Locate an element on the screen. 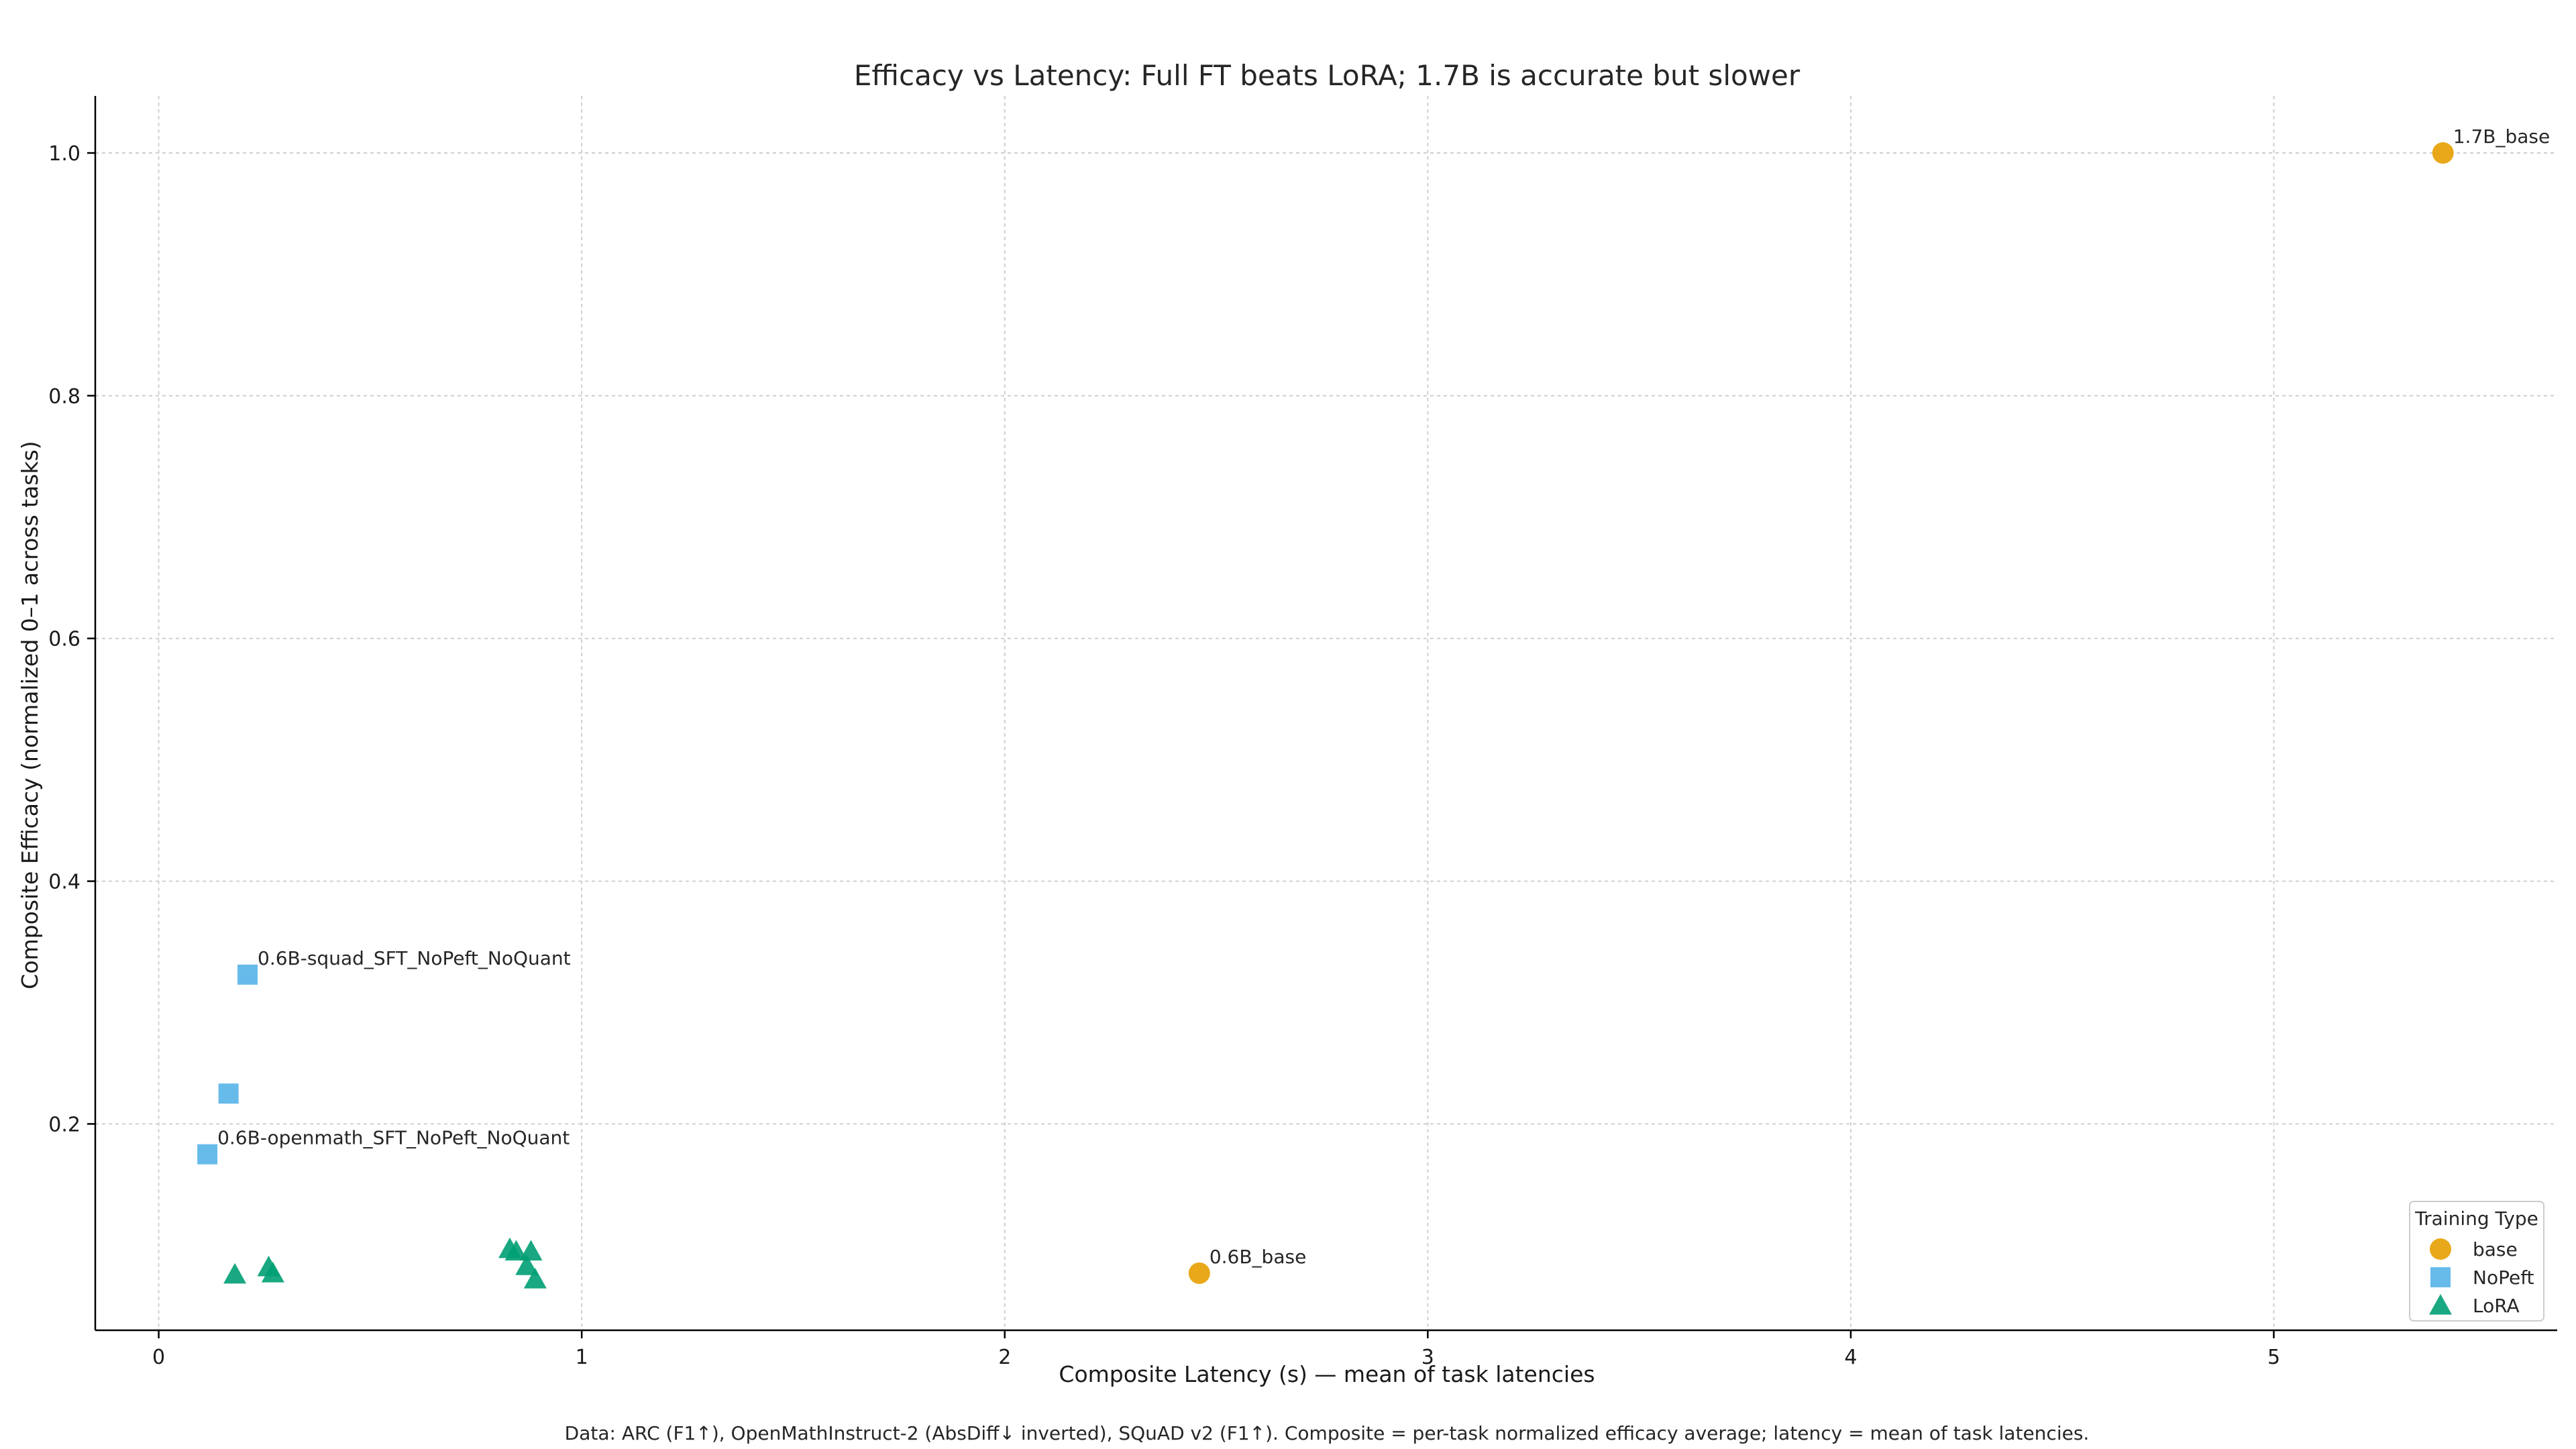  point-label: 0.6B_base is located at coordinates (1258, 1257).